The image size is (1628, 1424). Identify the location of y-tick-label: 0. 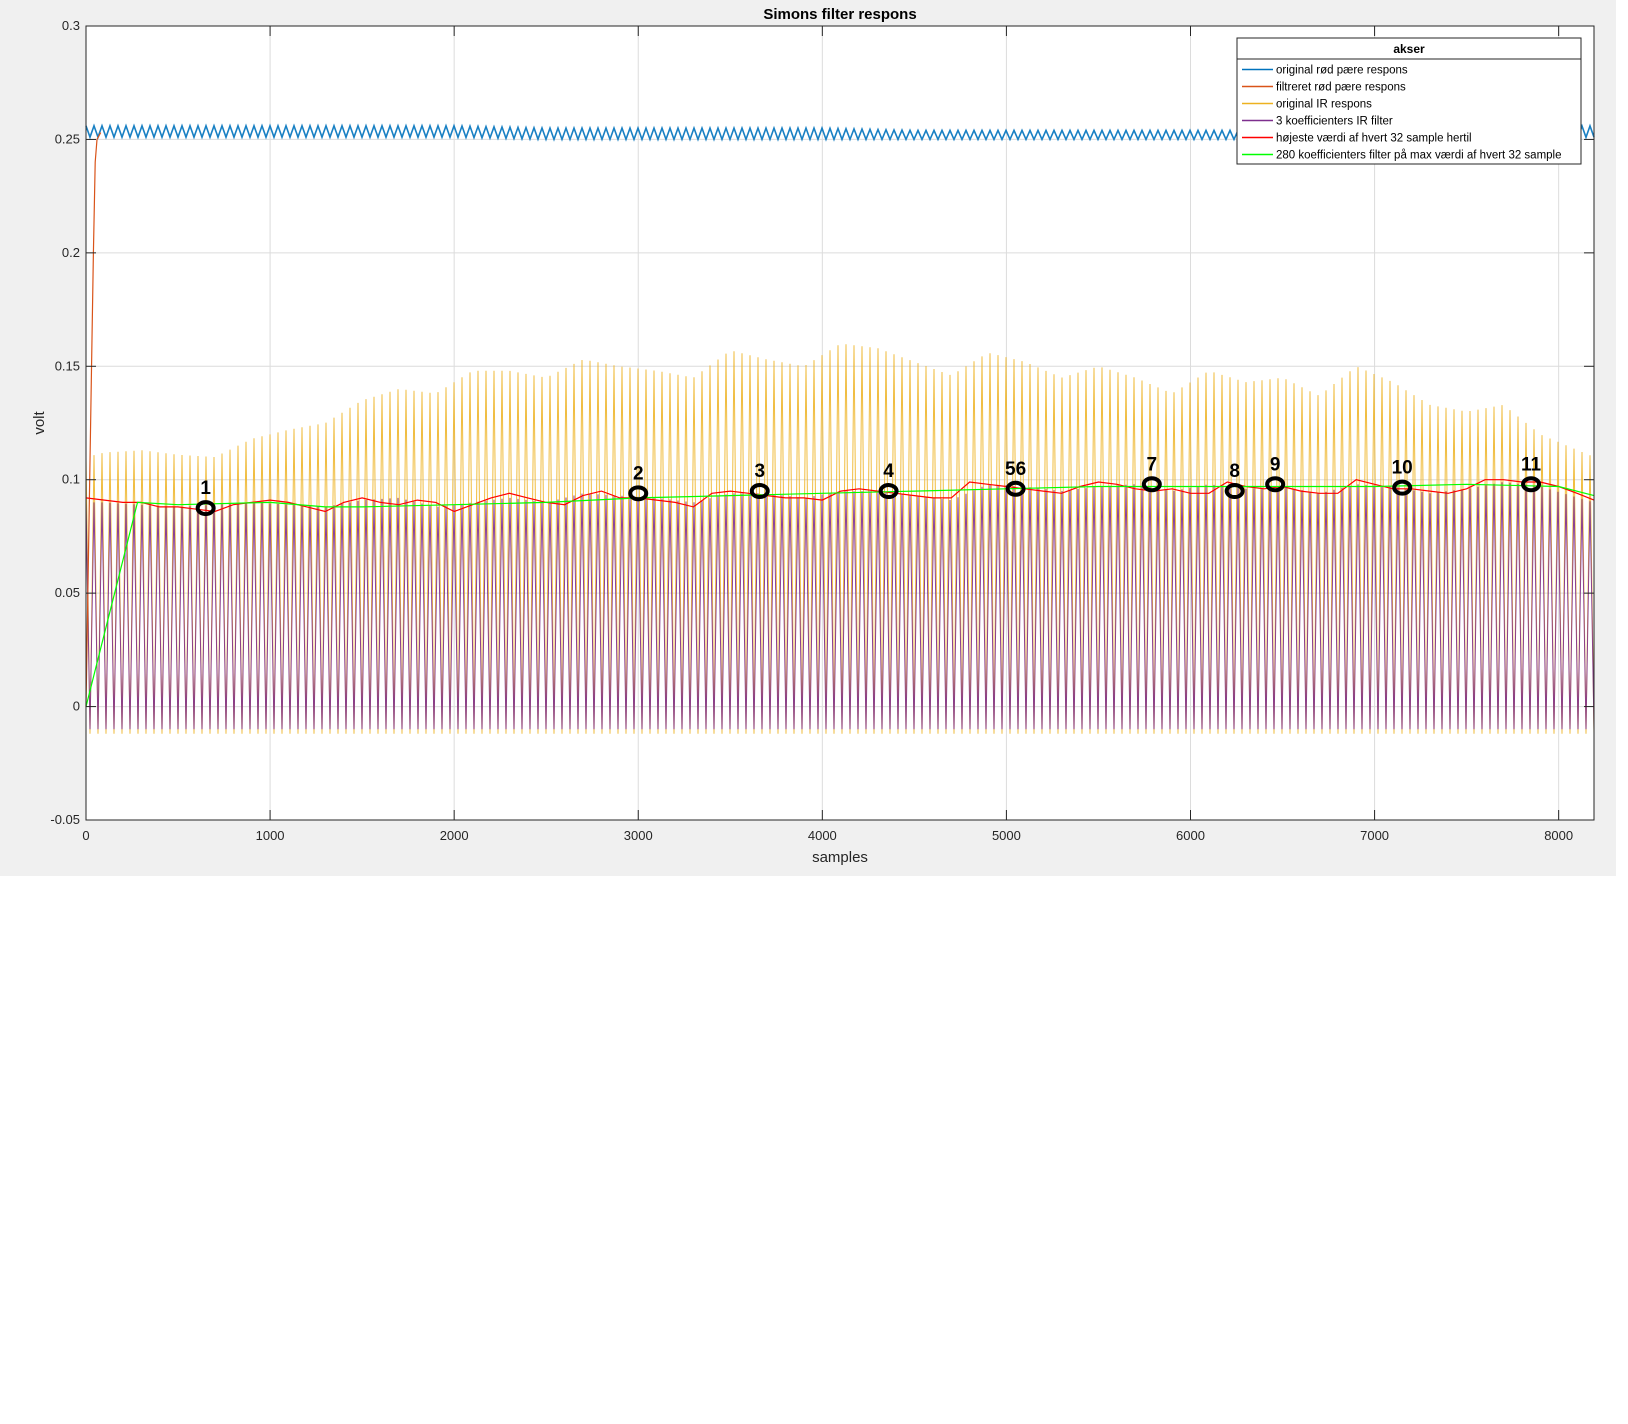
(76, 706).